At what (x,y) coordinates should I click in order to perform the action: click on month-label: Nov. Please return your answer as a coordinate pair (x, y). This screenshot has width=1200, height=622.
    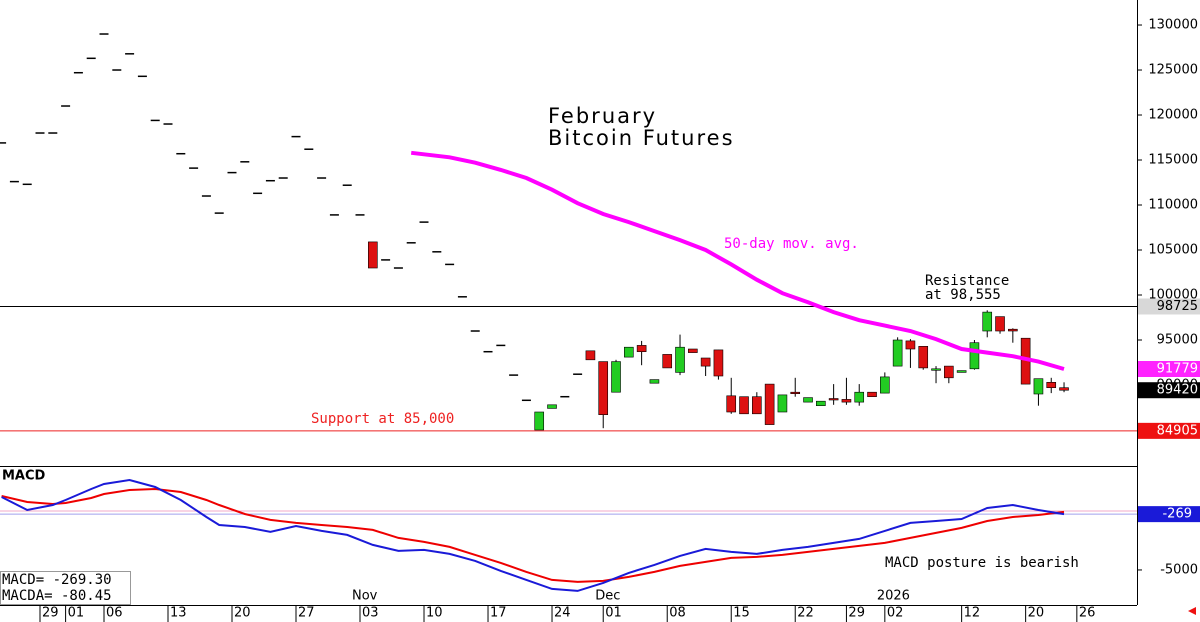
    Looking at the image, I should click on (365, 596).